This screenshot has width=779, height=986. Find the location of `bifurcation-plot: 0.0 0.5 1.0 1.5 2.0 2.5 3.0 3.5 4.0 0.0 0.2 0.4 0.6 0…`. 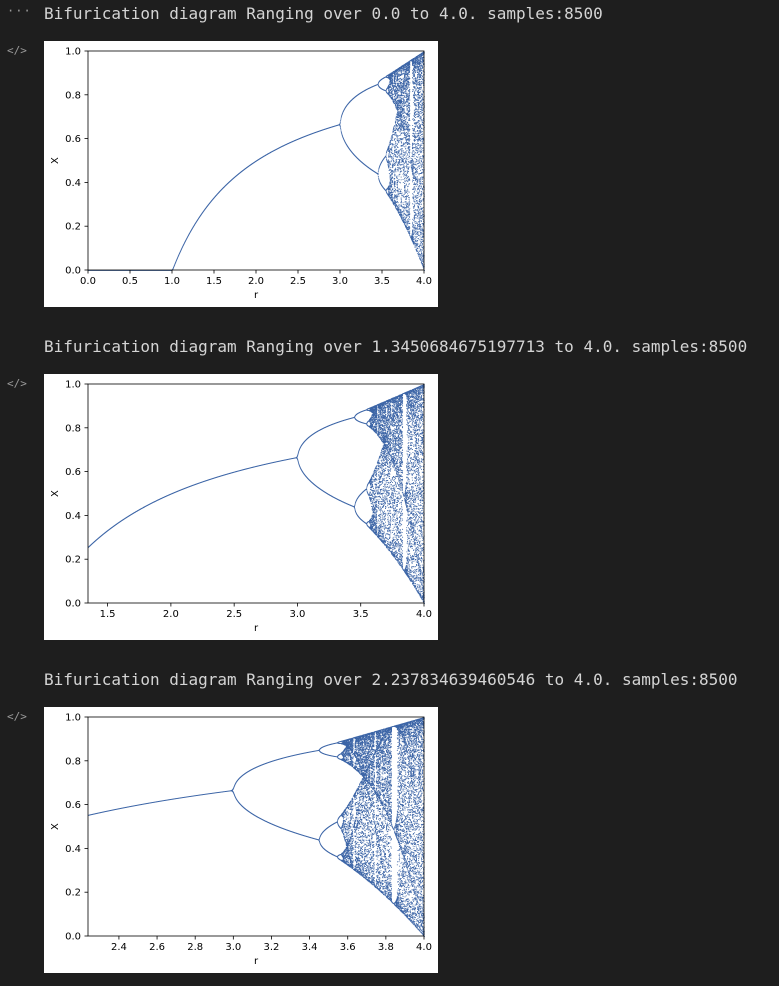

bifurcation-plot: 0.0 0.5 1.0 1.5 2.0 2.5 3.0 3.5 4.0 0.0 0.2 0.4 0.6 0… is located at coordinates (241, 174).